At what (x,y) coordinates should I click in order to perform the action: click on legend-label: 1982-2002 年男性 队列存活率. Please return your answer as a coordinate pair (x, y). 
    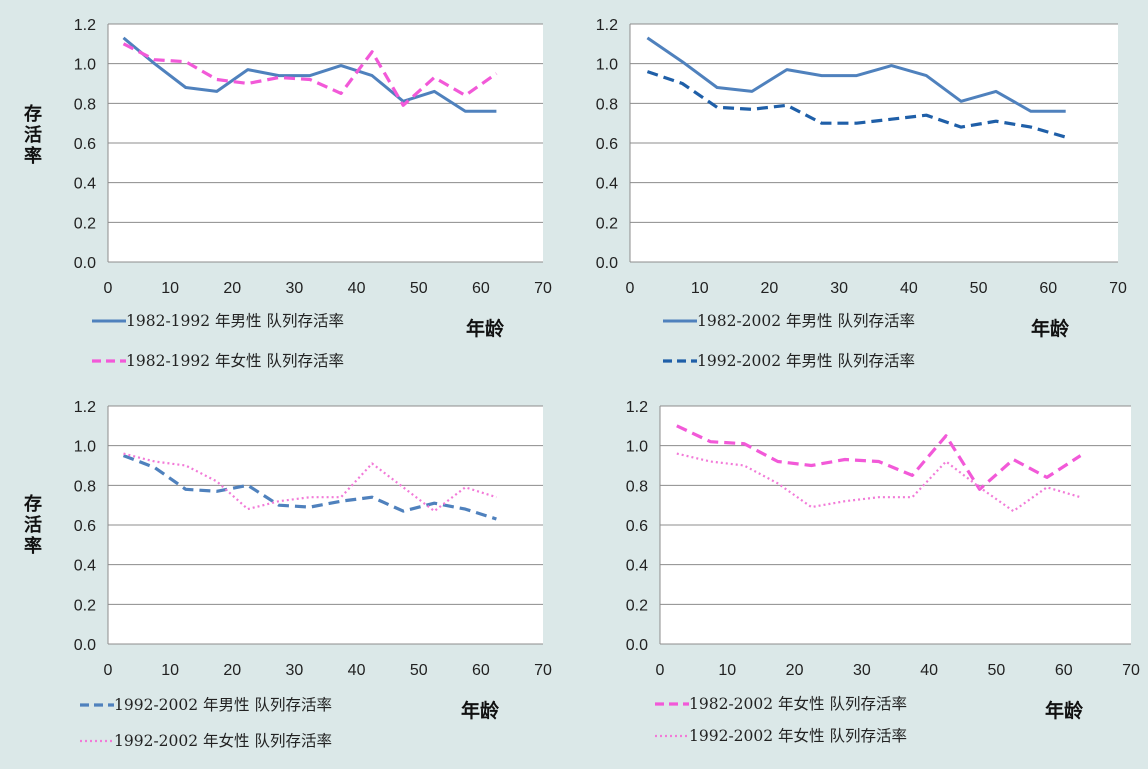
    Looking at the image, I should click on (806, 321).